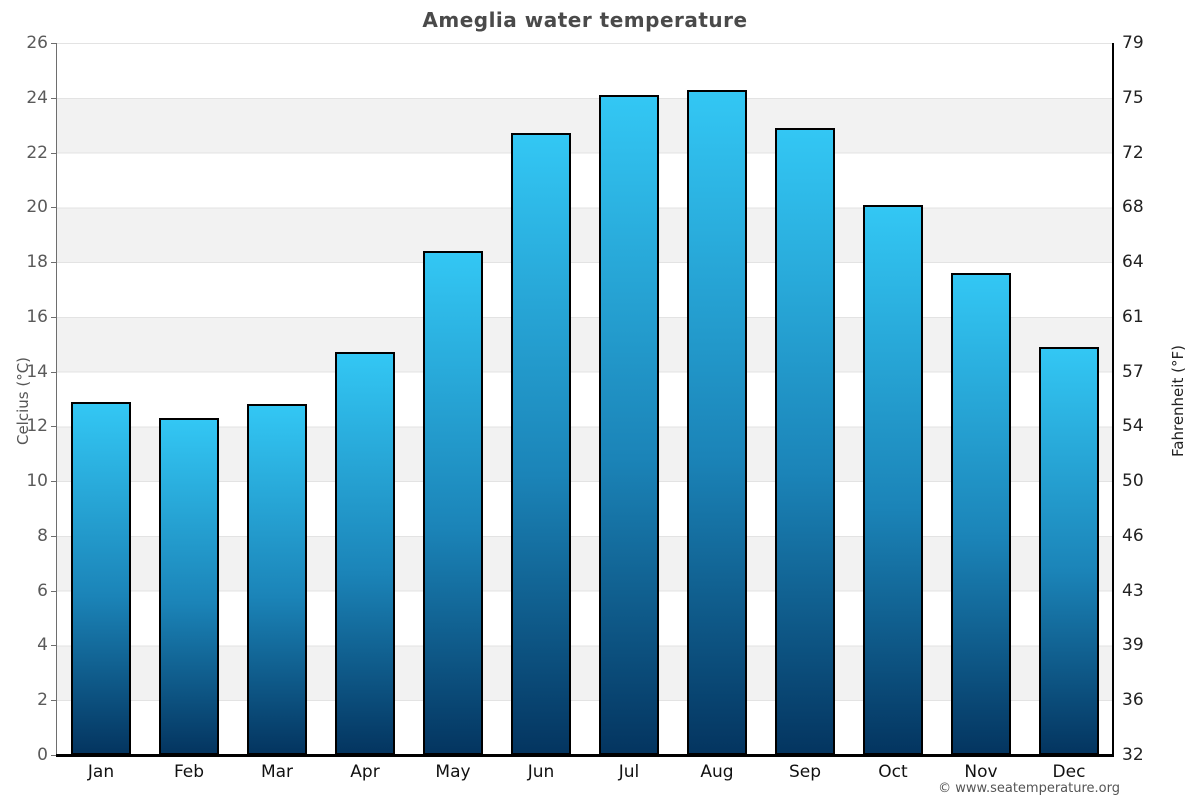 The image size is (1200, 800). Describe the element at coordinates (1133, 590) in the screenshot. I see `y-tick-right: 43` at that location.